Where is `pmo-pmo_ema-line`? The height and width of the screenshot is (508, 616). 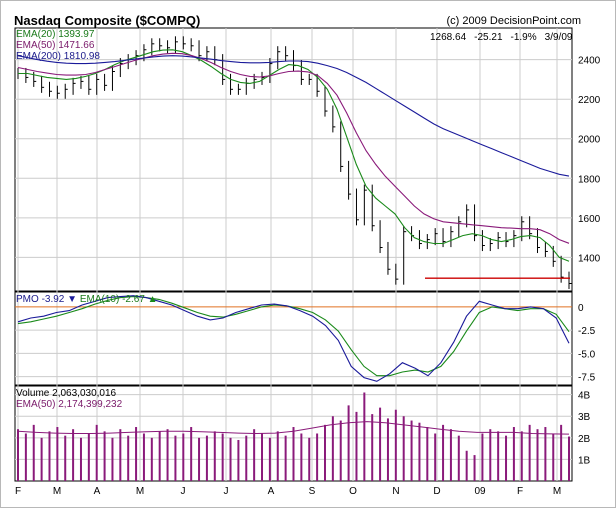 pmo-pmo_ema-line is located at coordinates (293, 336).